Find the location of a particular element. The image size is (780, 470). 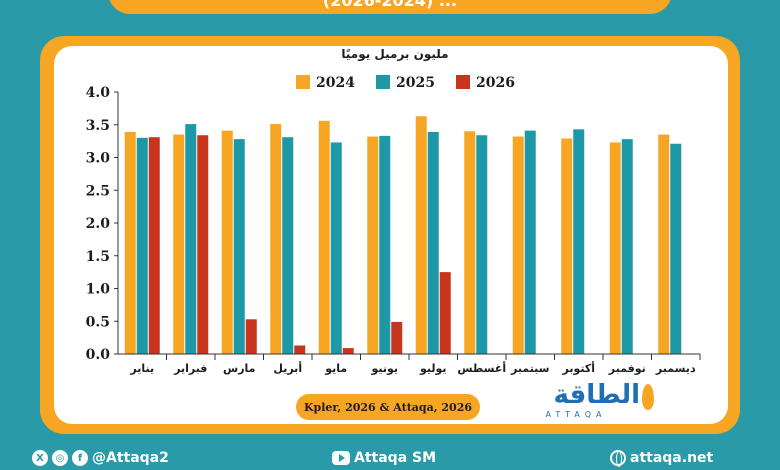

y-tick-label: 2.0 is located at coordinates (98, 224).